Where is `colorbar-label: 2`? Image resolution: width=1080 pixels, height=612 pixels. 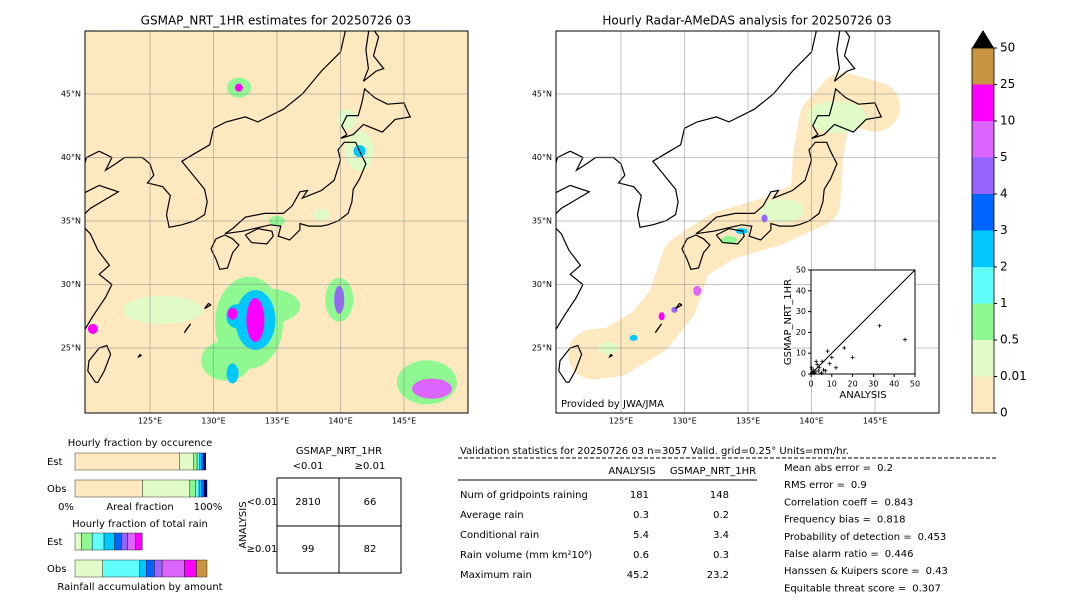 colorbar-label: 2 is located at coordinates (1004, 267).